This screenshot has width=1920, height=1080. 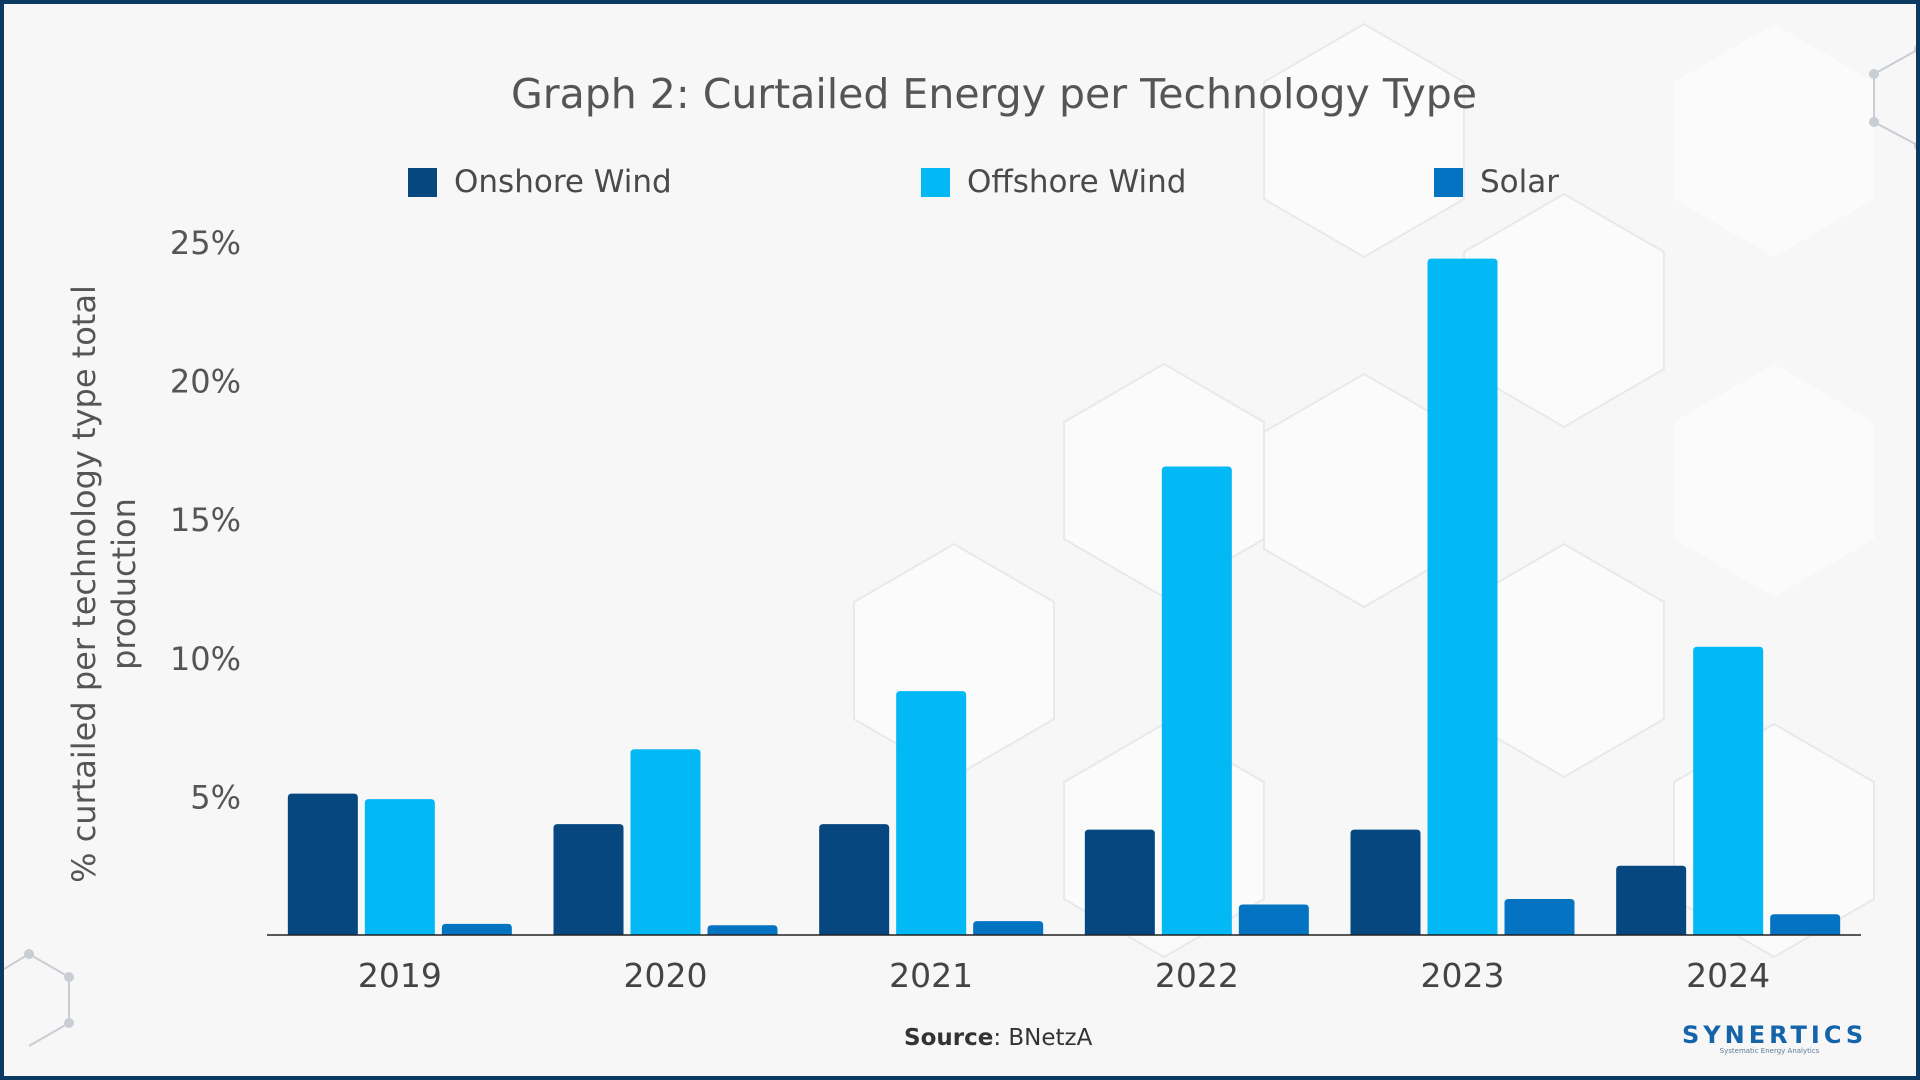 I want to click on chart-legend: Onshore Wind Offshore Wind Solar, so click(x=1004, y=184).